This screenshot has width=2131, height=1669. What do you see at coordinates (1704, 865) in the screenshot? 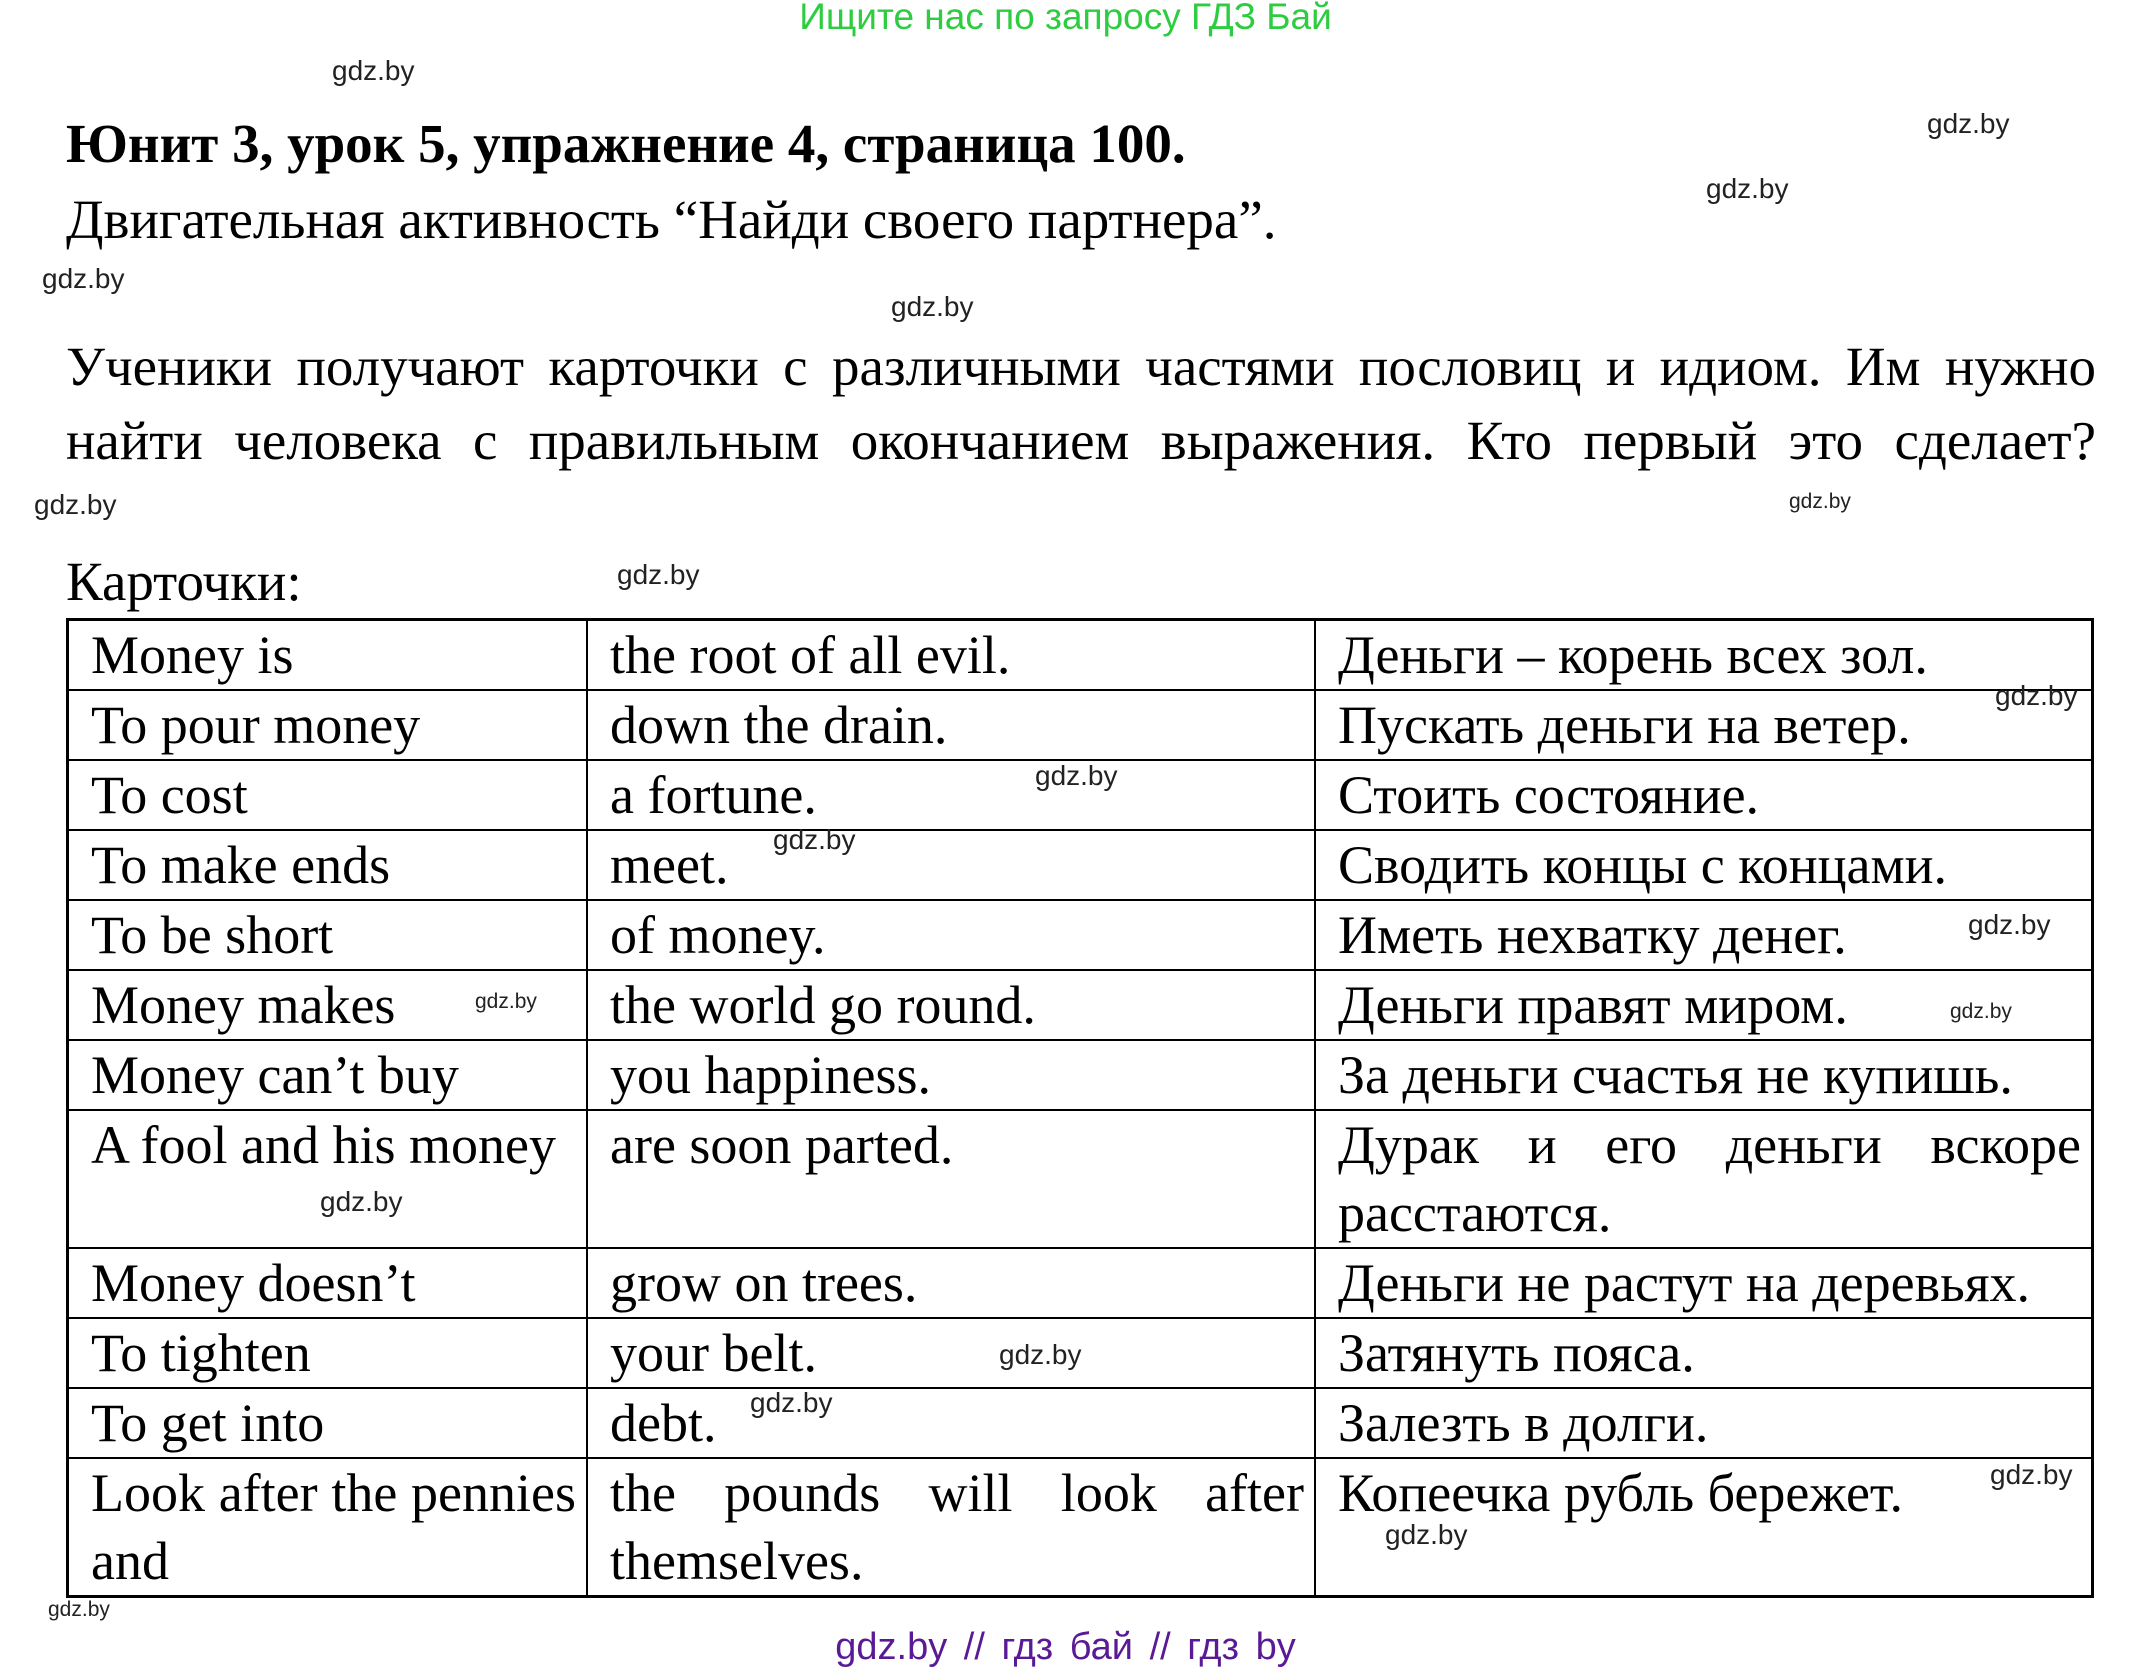
I see `russian-translation-cell: Сводить концы с концами.` at bounding box center [1704, 865].